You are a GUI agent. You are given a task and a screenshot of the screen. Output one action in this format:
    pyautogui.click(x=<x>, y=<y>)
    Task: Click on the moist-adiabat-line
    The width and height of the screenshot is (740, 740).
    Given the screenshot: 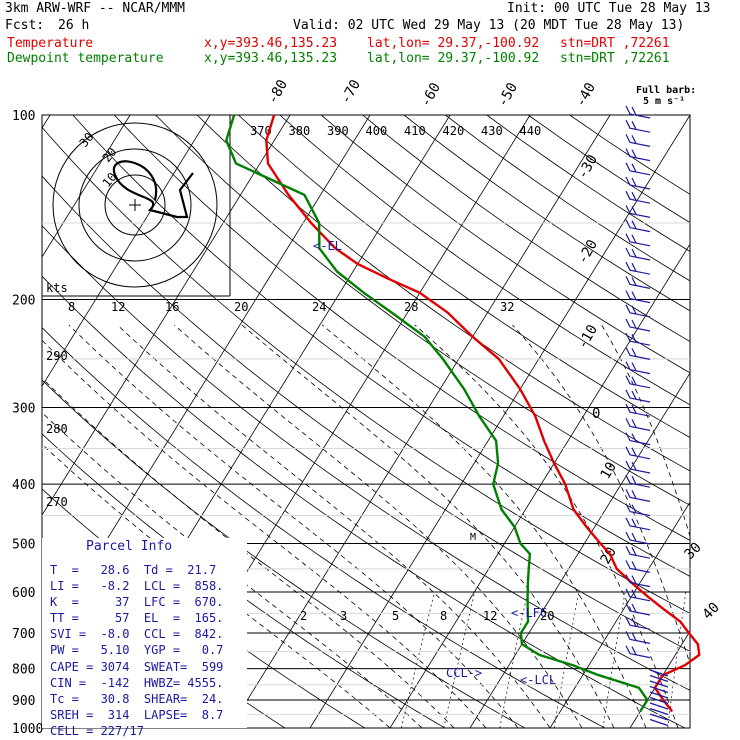 What is the action you would take?
    pyautogui.click(x=645, y=431)
    